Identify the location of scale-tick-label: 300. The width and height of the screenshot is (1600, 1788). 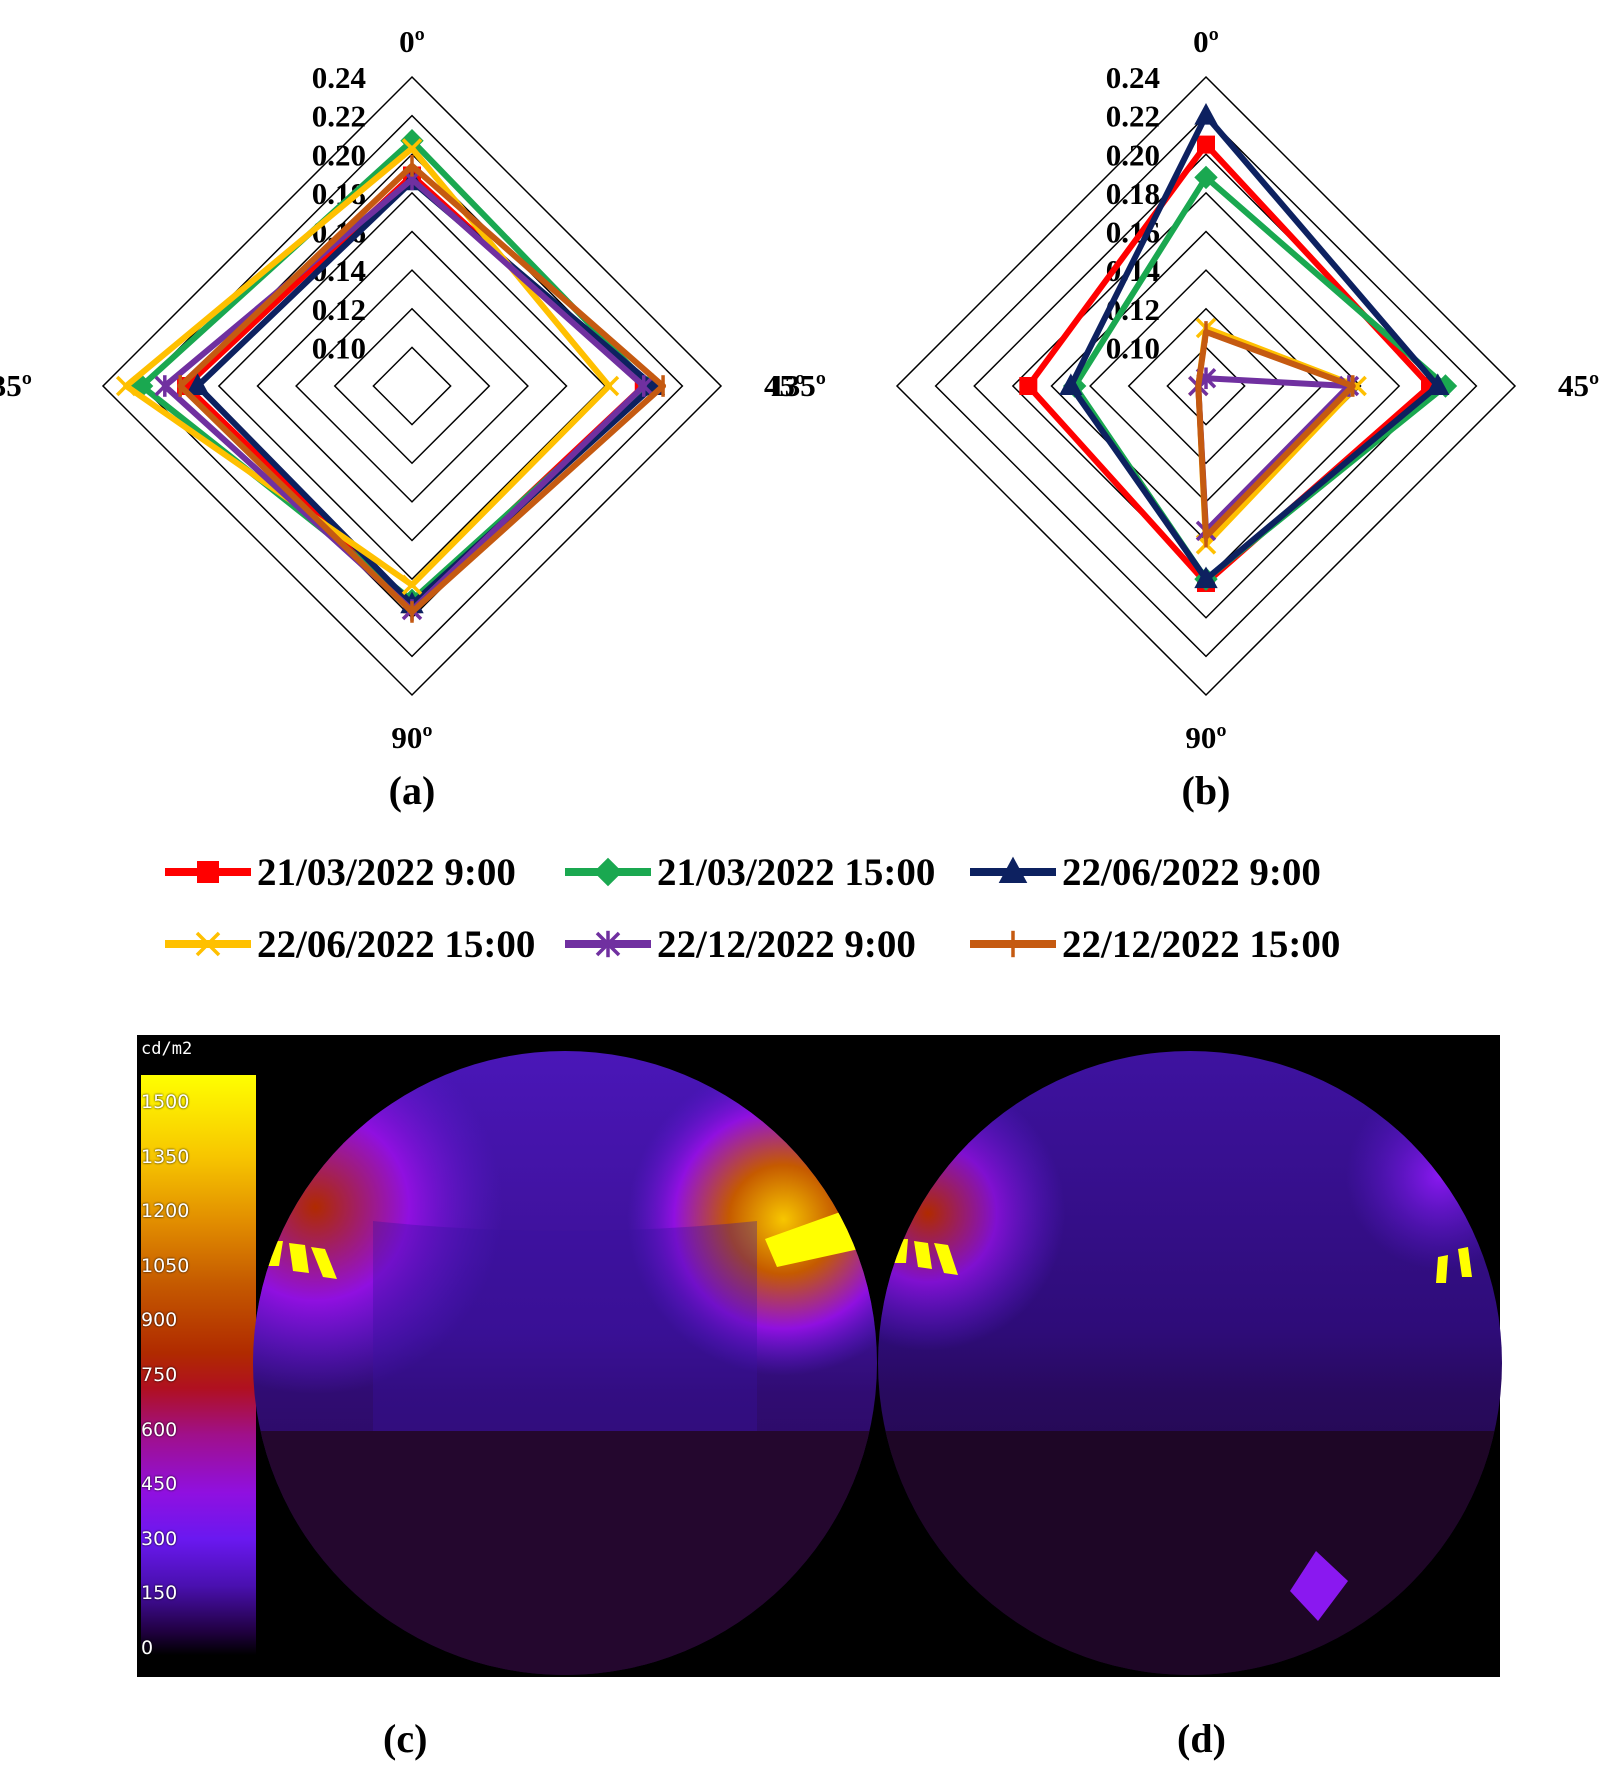
(159, 1538).